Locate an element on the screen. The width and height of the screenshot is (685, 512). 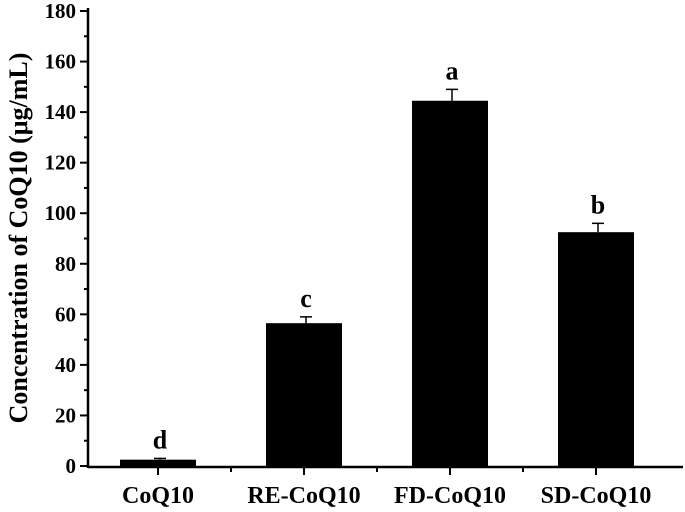
significance-label: b is located at coordinates (598, 204).